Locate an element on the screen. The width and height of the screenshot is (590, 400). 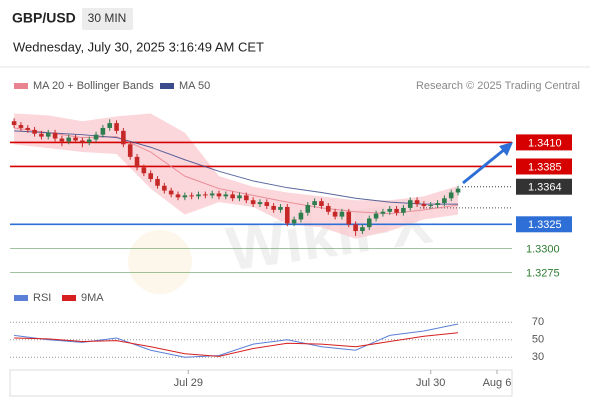
timeframe: 30 MIN is located at coordinates (107, 18).